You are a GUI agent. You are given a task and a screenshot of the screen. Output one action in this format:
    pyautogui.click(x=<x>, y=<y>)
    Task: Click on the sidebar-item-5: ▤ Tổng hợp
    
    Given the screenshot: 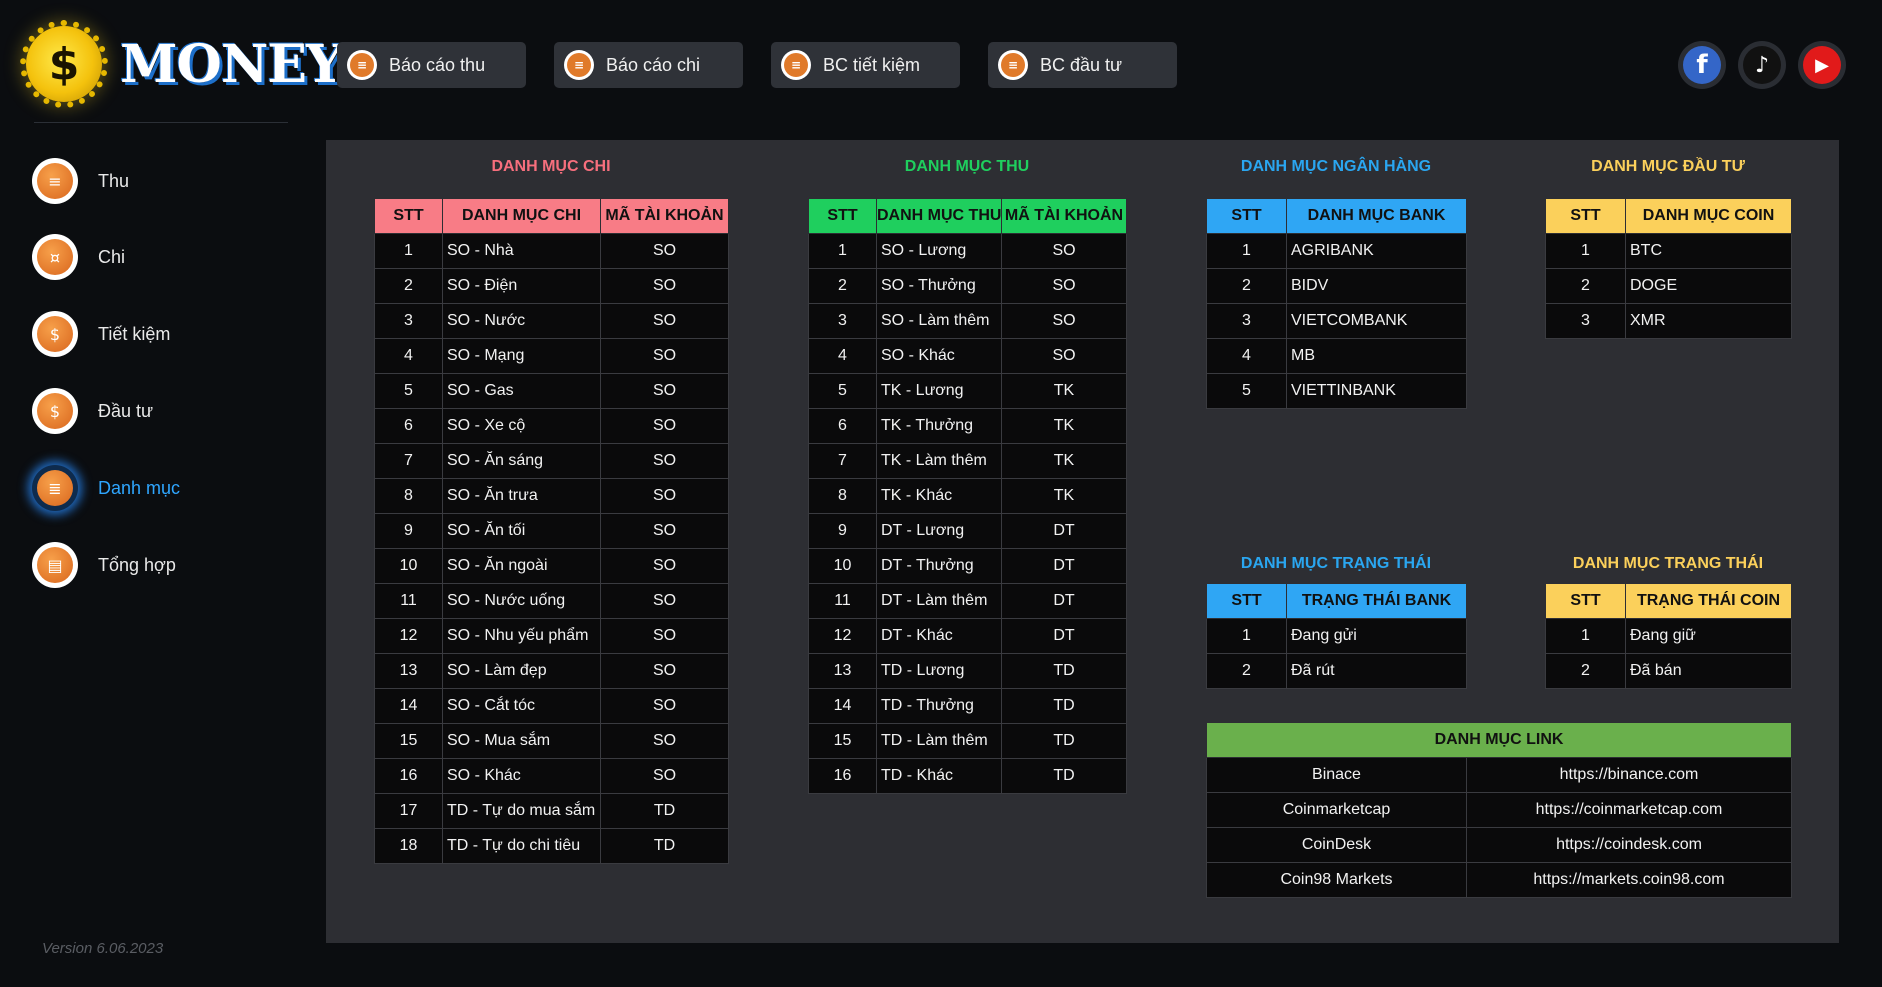 What is the action you would take?
    pyautogui.click(x=104, y=565)
    